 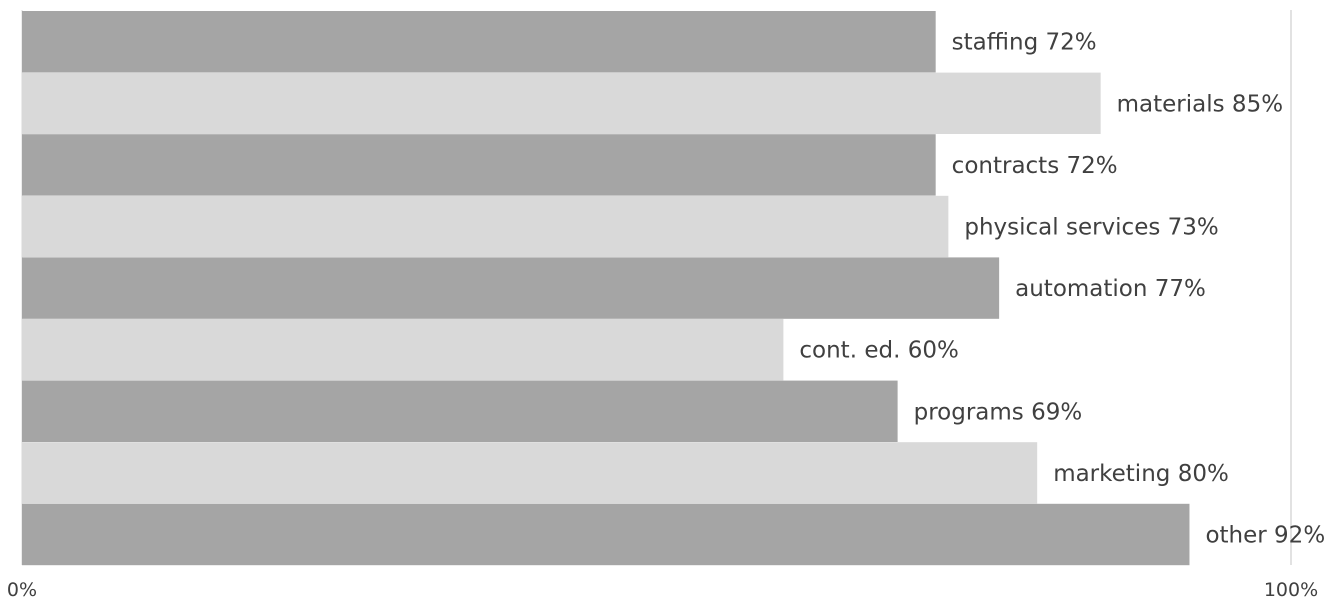 I want to click on bar-label-automation: automation 77%, so click(x=1110, y=289).